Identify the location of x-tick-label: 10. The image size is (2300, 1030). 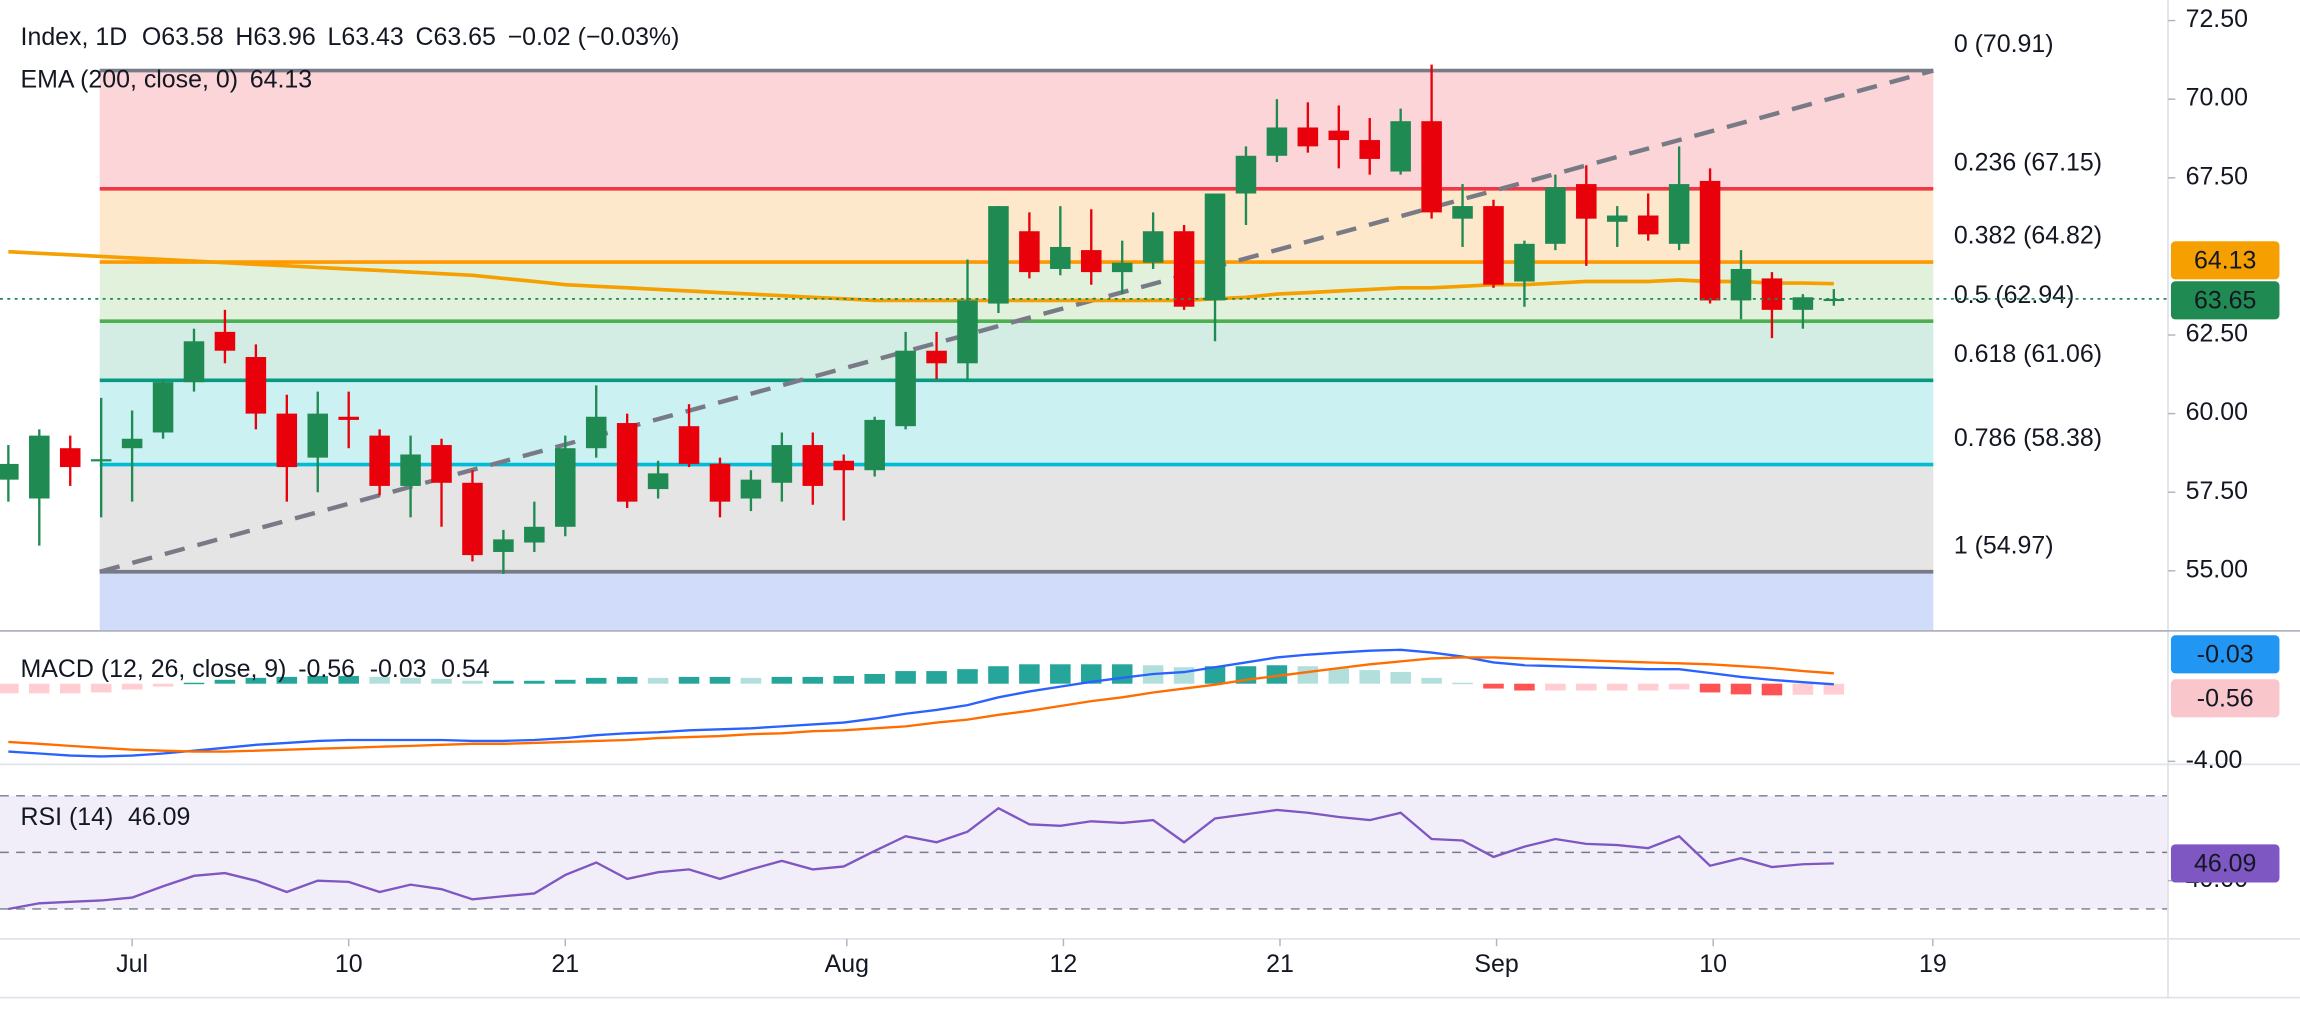
(1713, 964).